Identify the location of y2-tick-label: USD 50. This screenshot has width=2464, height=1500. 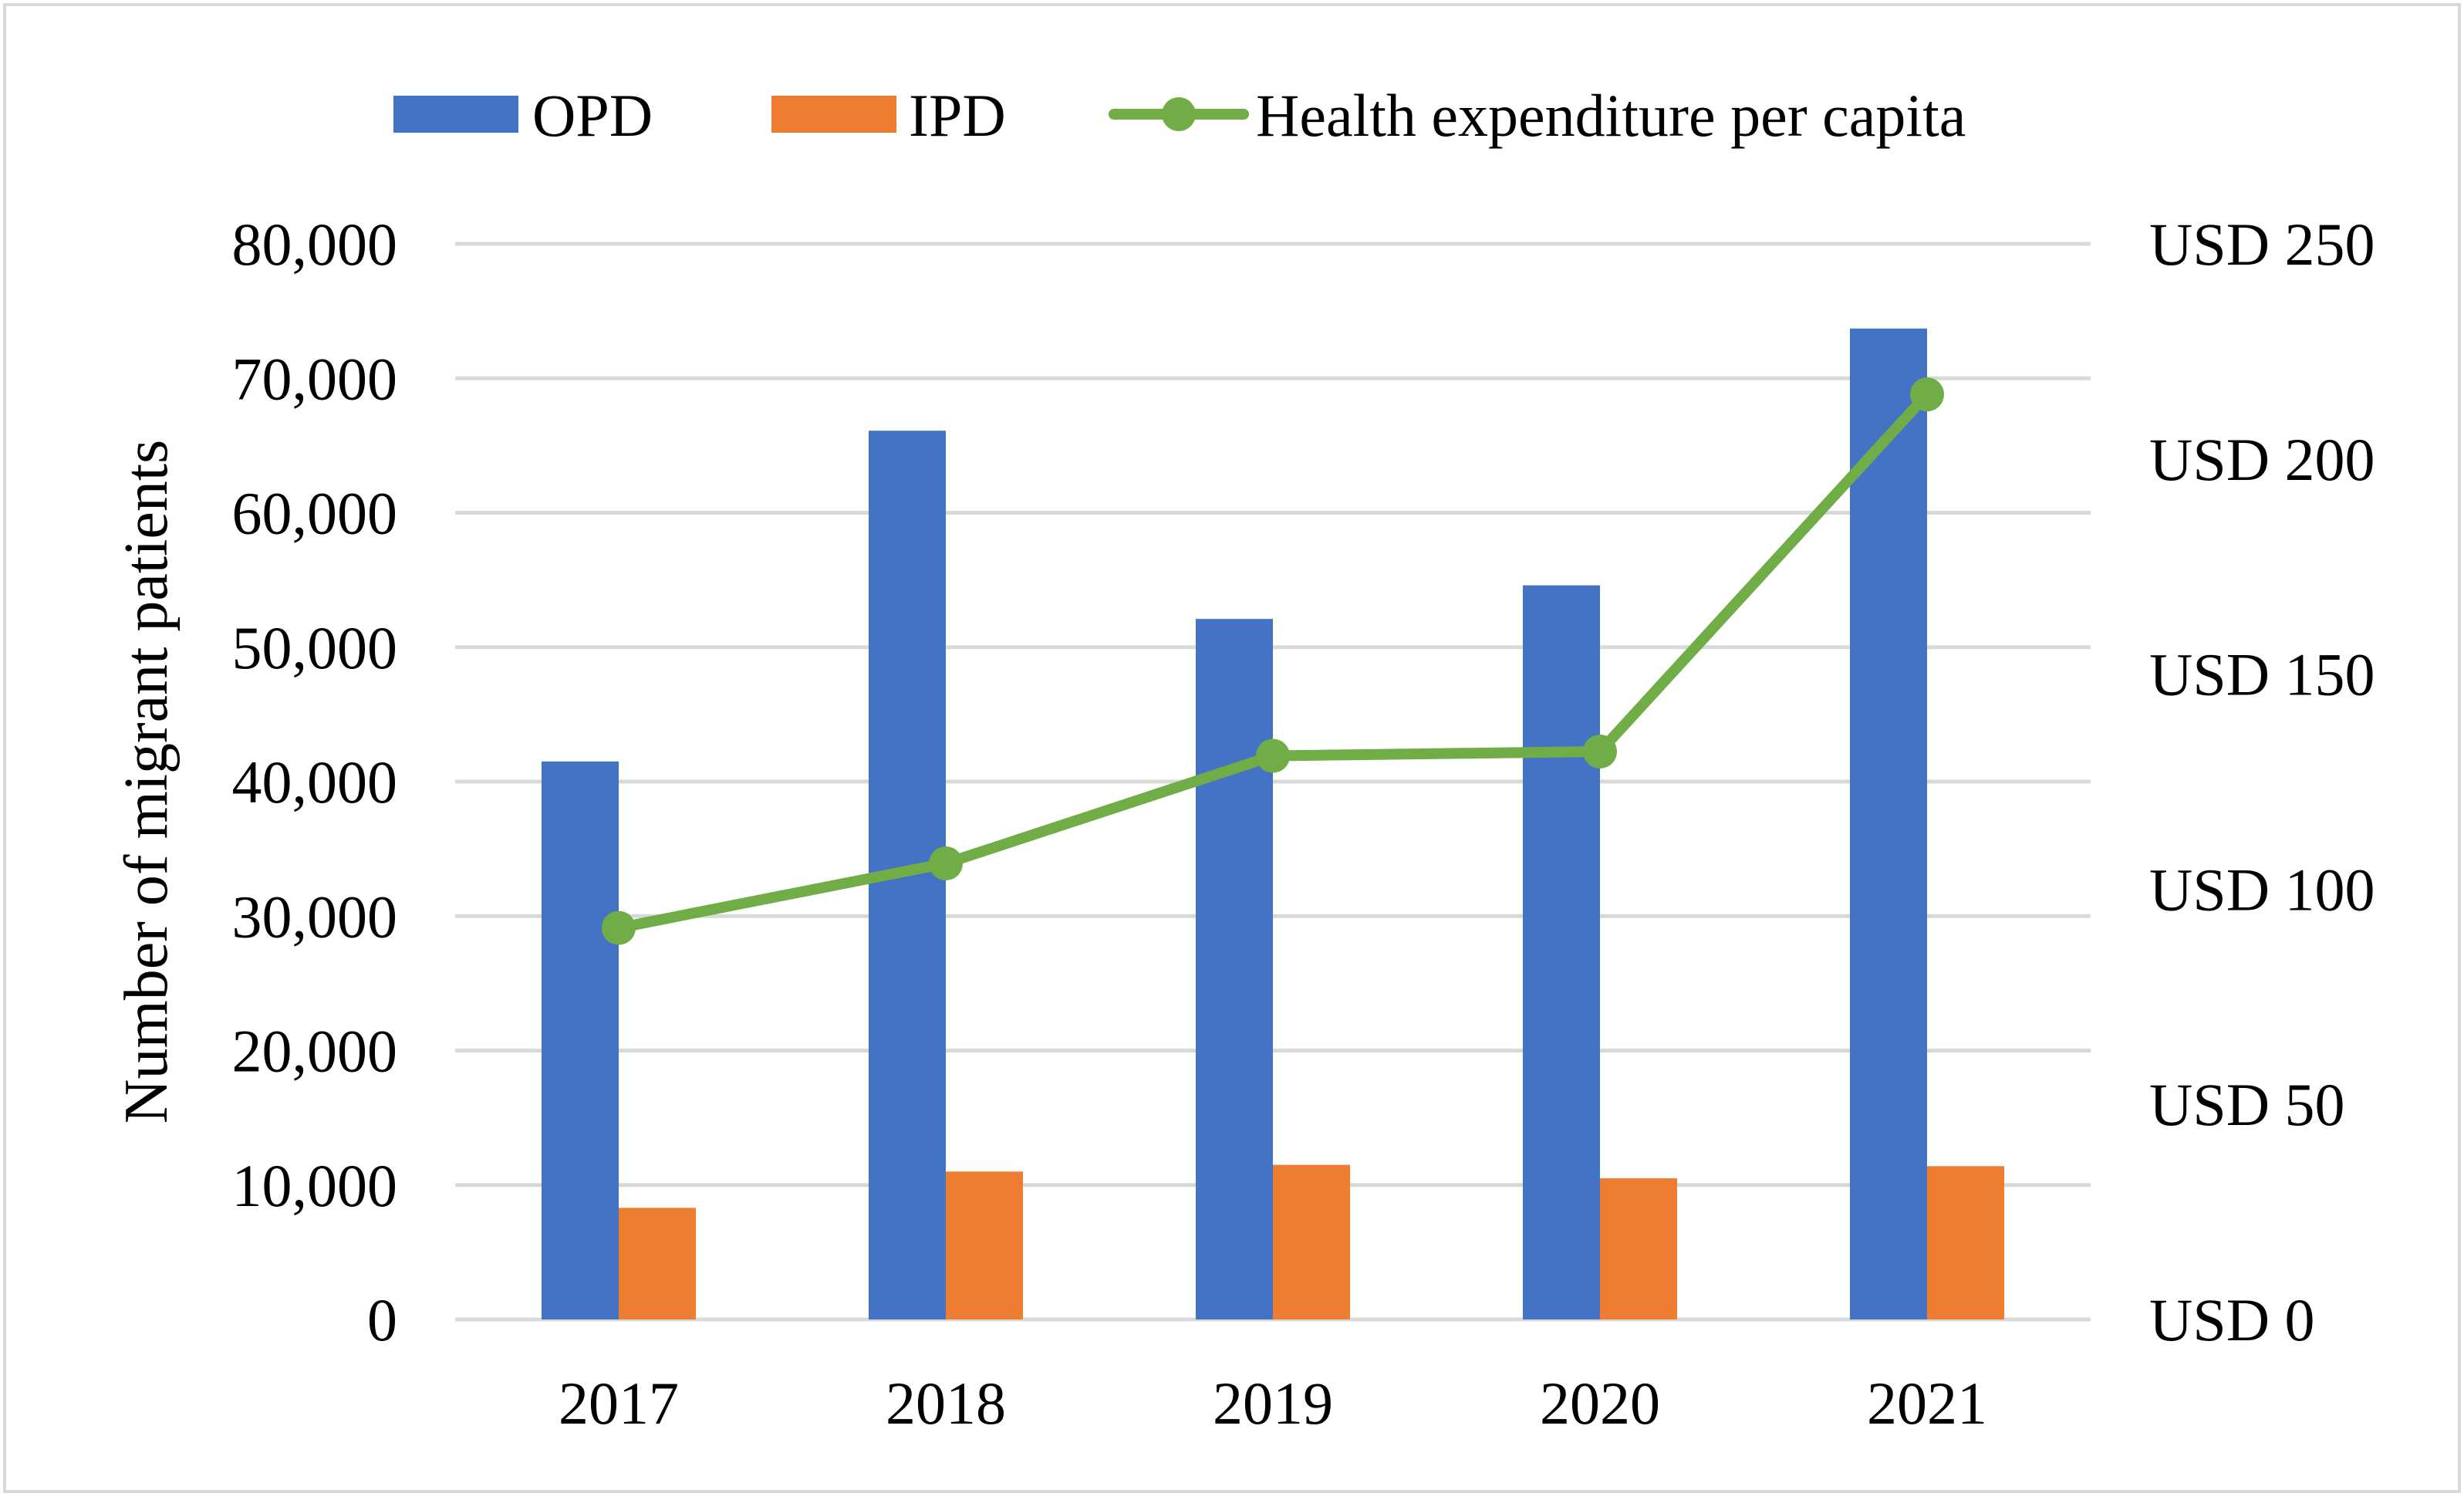
(2247, 1104).